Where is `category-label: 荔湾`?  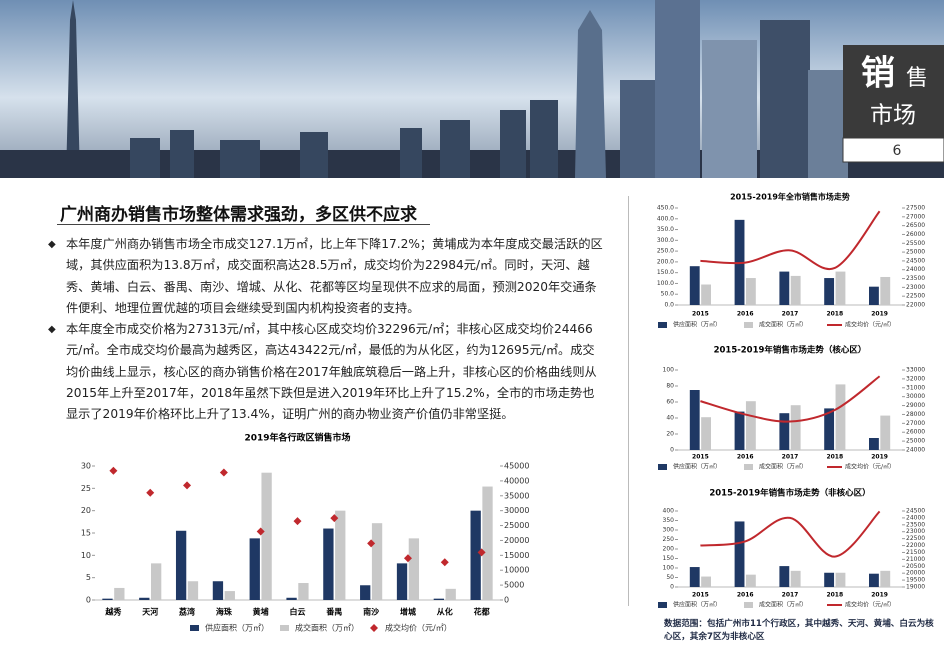
category-label: 荔湾 is located at coordinates (186, 612).